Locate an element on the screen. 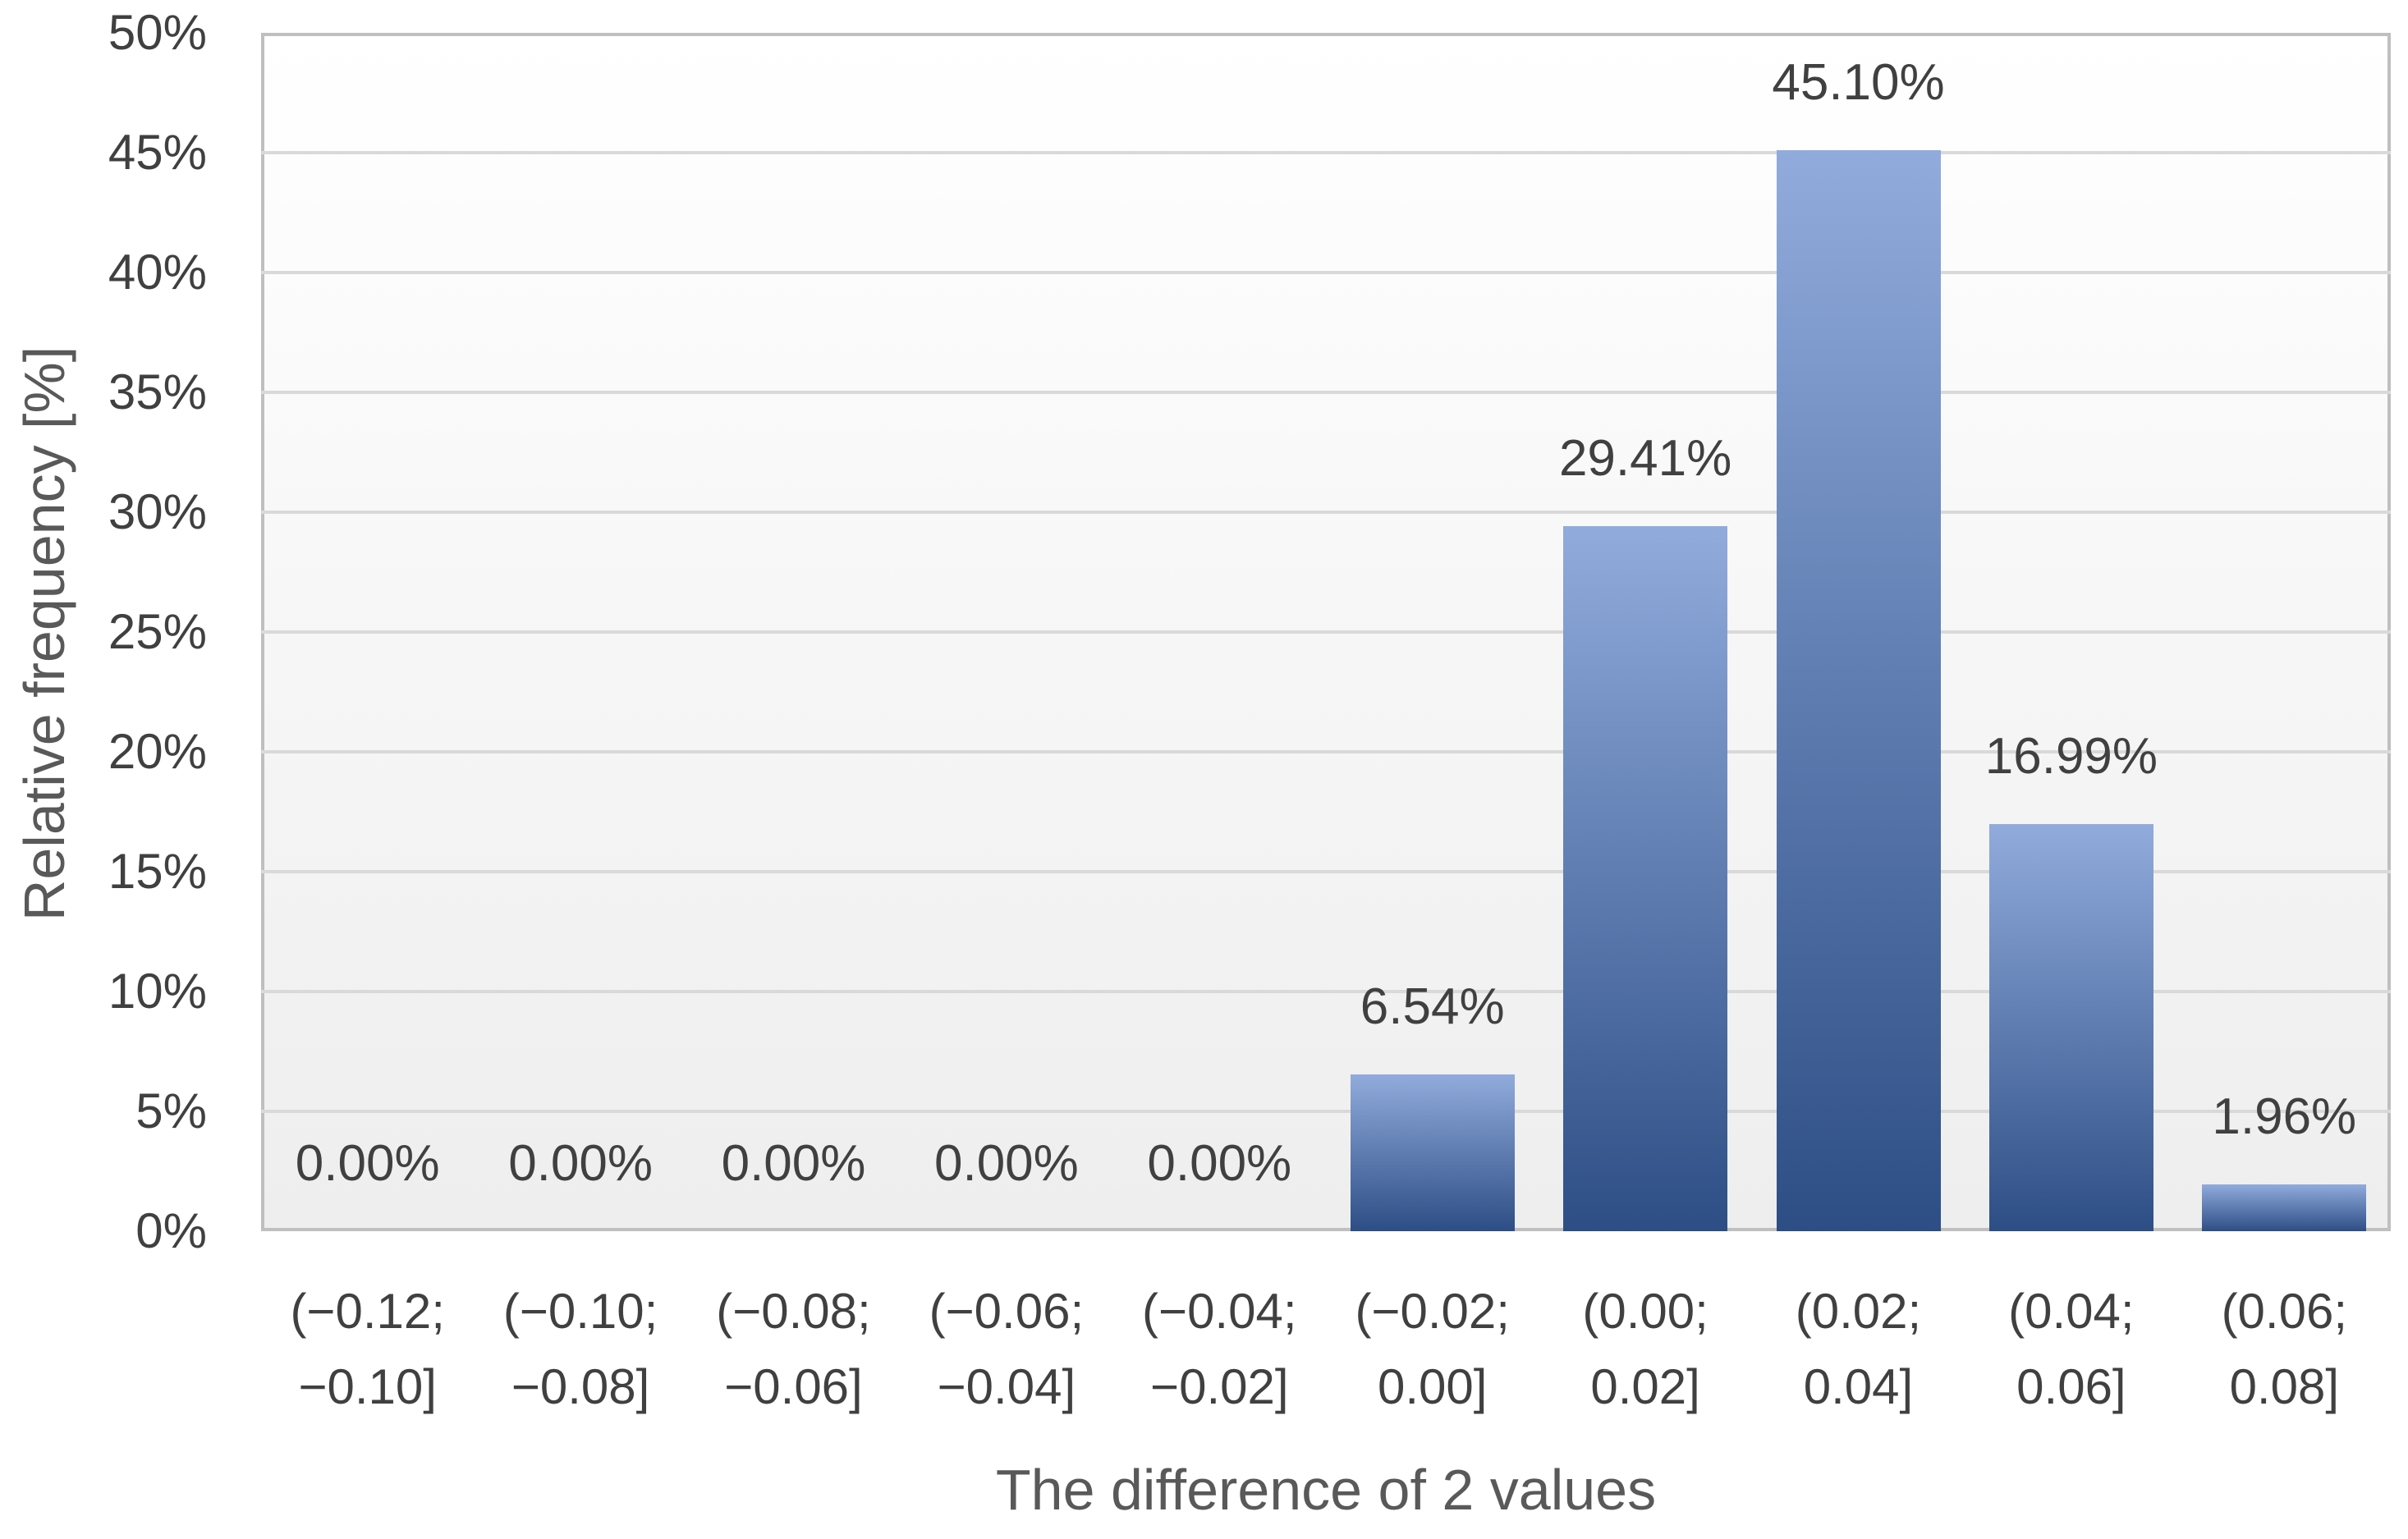 This screenshot has height=1539, width=2408. x-category-label-10: (0.06; 0.08] is located at coordinates (2284, 1349).